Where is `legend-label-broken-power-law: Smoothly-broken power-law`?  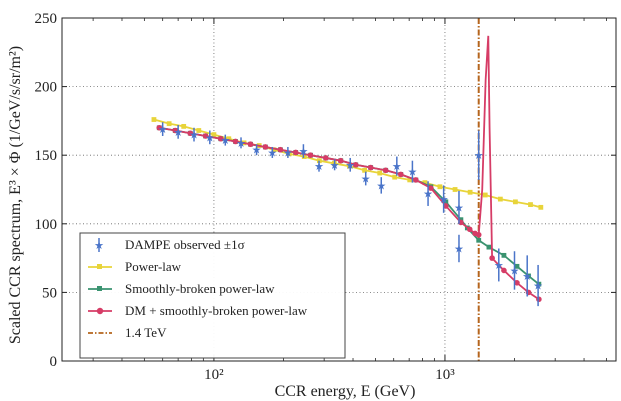
legend-label-broken-power-law: Smoothly-broken power-law is located at coordinates (200, 288).